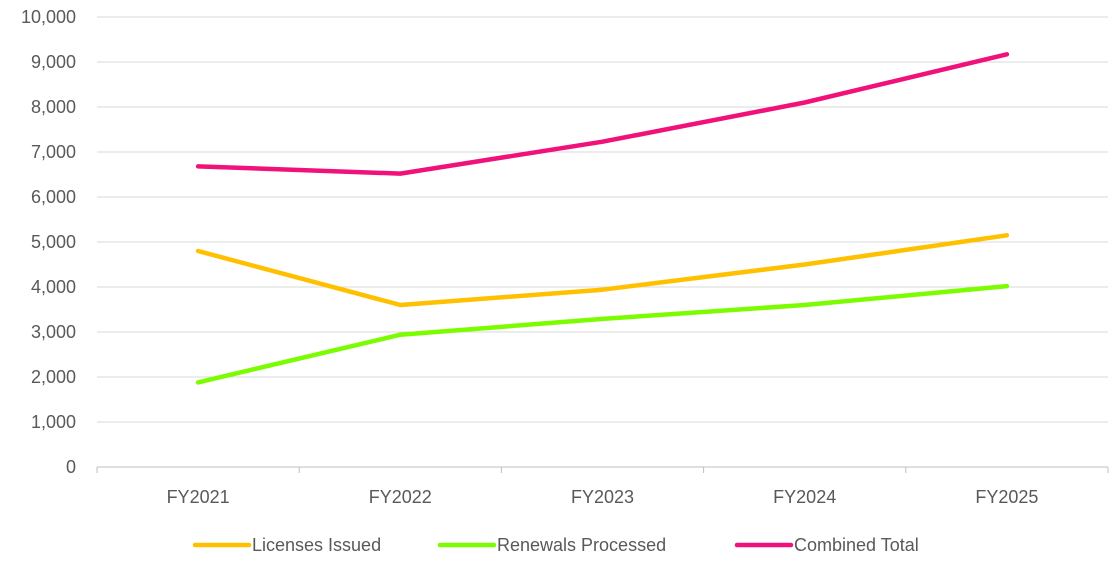  What do you see at coordinates (53, 62) in the screenshot?
I see `y-tick-label: 9,000` at bounding box center [53, 62].